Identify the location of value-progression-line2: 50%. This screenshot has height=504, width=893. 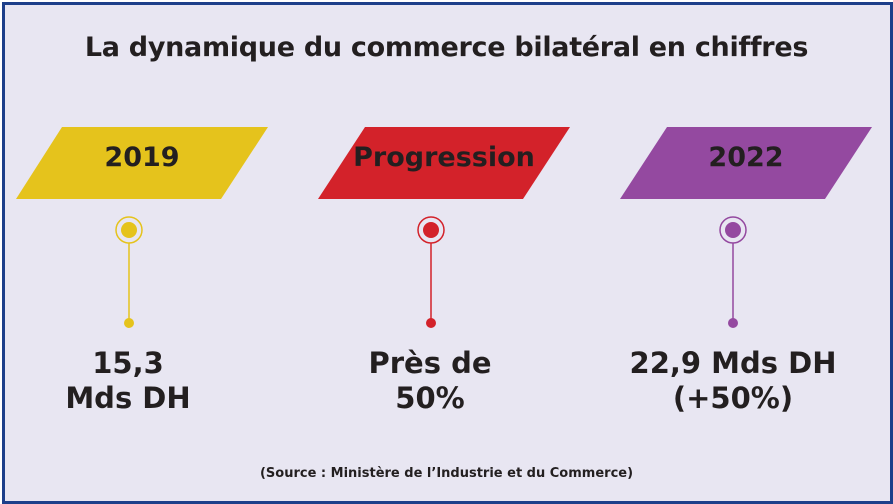
(430, 398).